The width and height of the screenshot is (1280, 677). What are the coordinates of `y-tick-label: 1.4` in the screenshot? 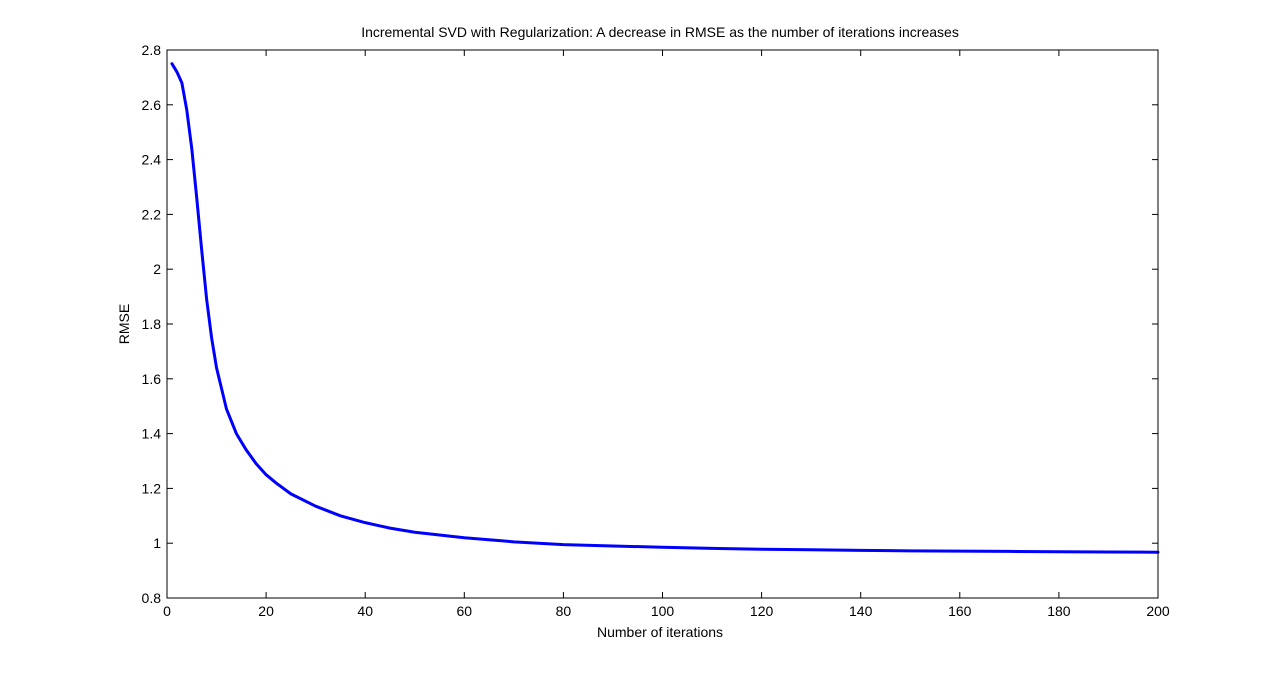 It's located at (152, 434).